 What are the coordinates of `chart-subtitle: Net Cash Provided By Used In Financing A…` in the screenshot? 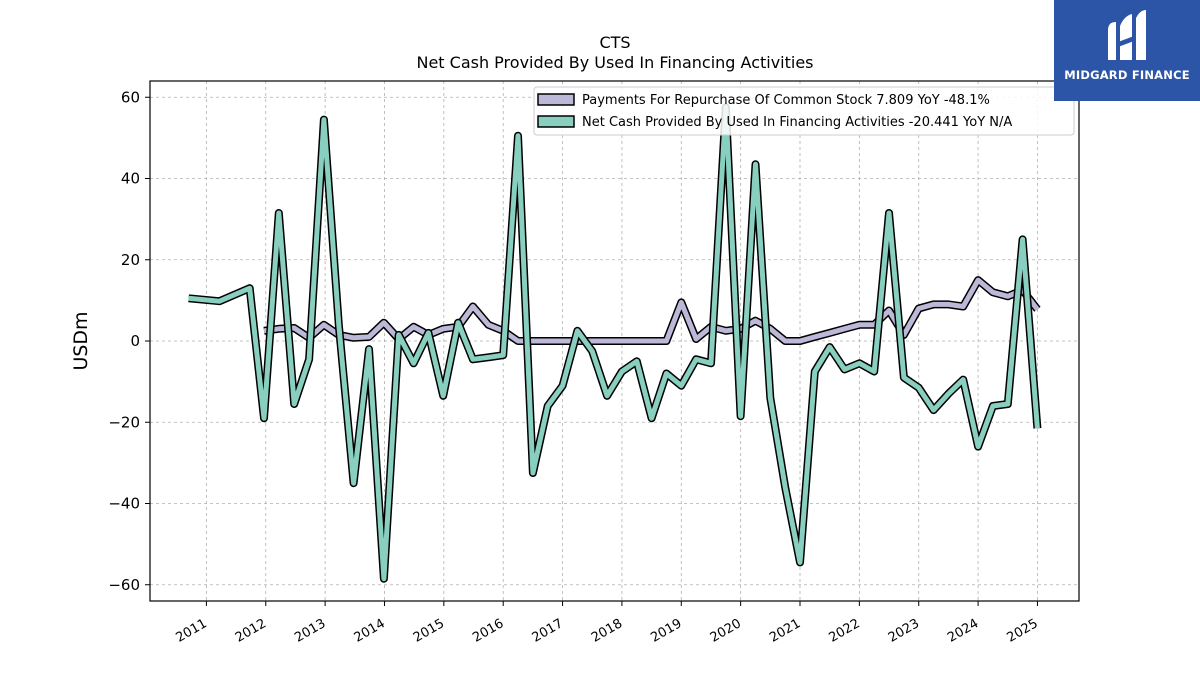 It's located at (614, 62).